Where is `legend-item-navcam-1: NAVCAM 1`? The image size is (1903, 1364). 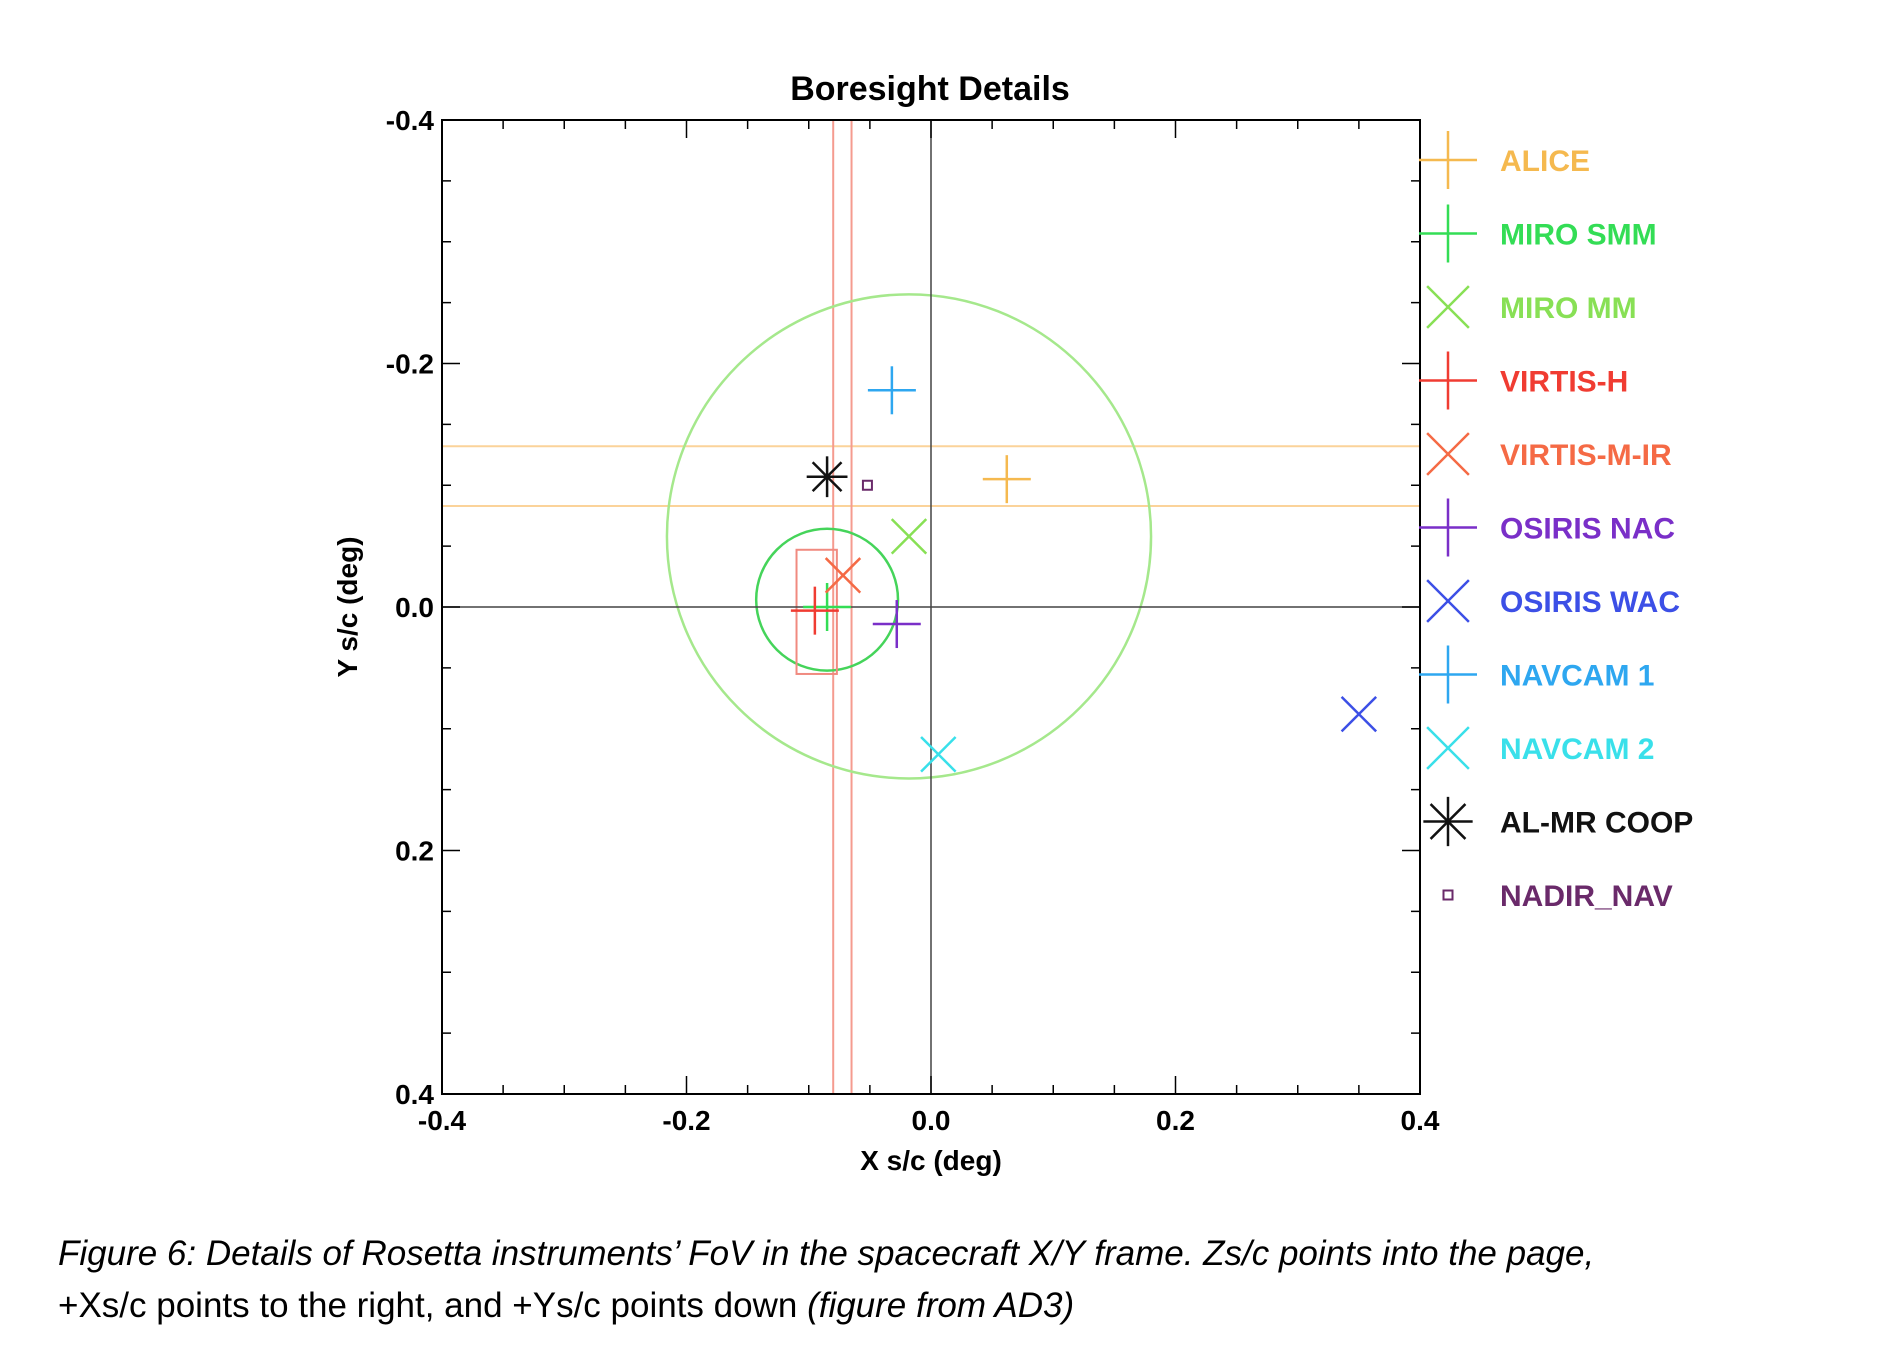
legend-item-navcam-1: NAVCAM 1 is located at coordinates (1536, 674).